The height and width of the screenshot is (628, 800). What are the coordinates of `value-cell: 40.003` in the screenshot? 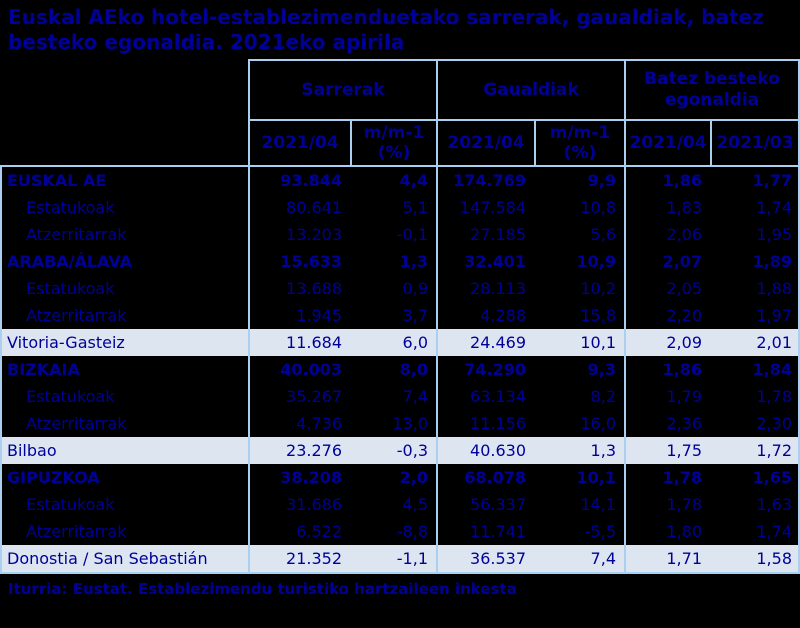 It's located at (299, 369).